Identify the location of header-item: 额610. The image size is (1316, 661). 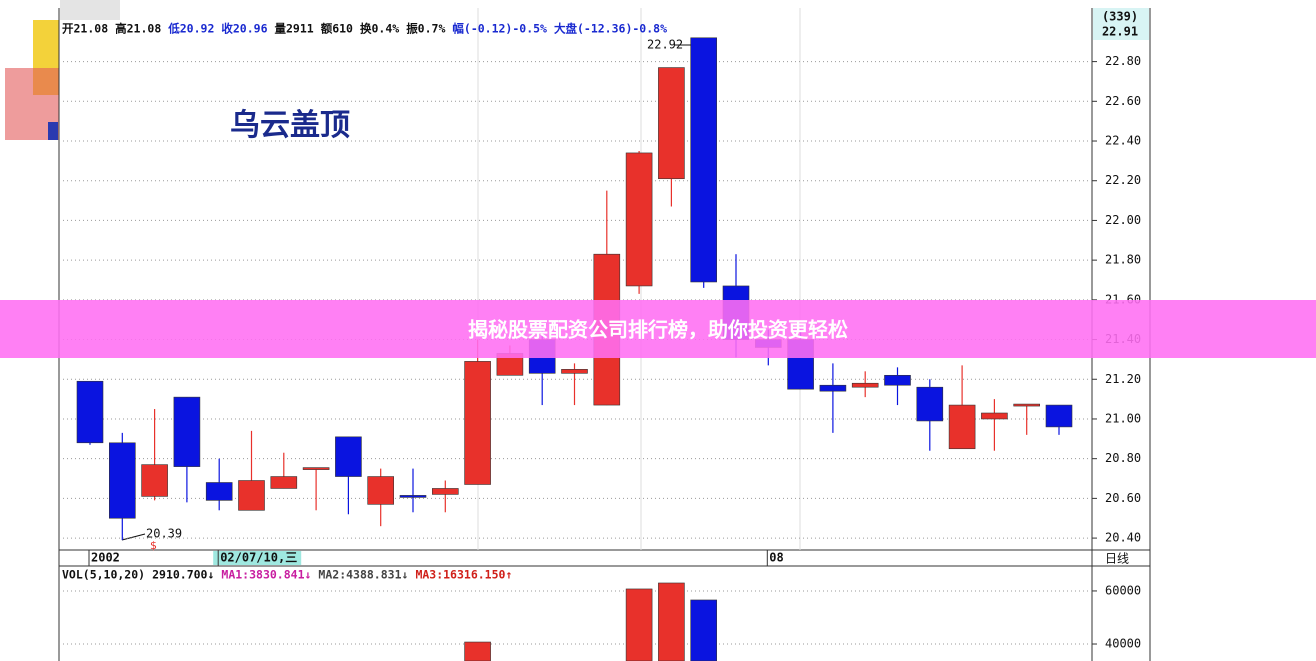
(337, 29).